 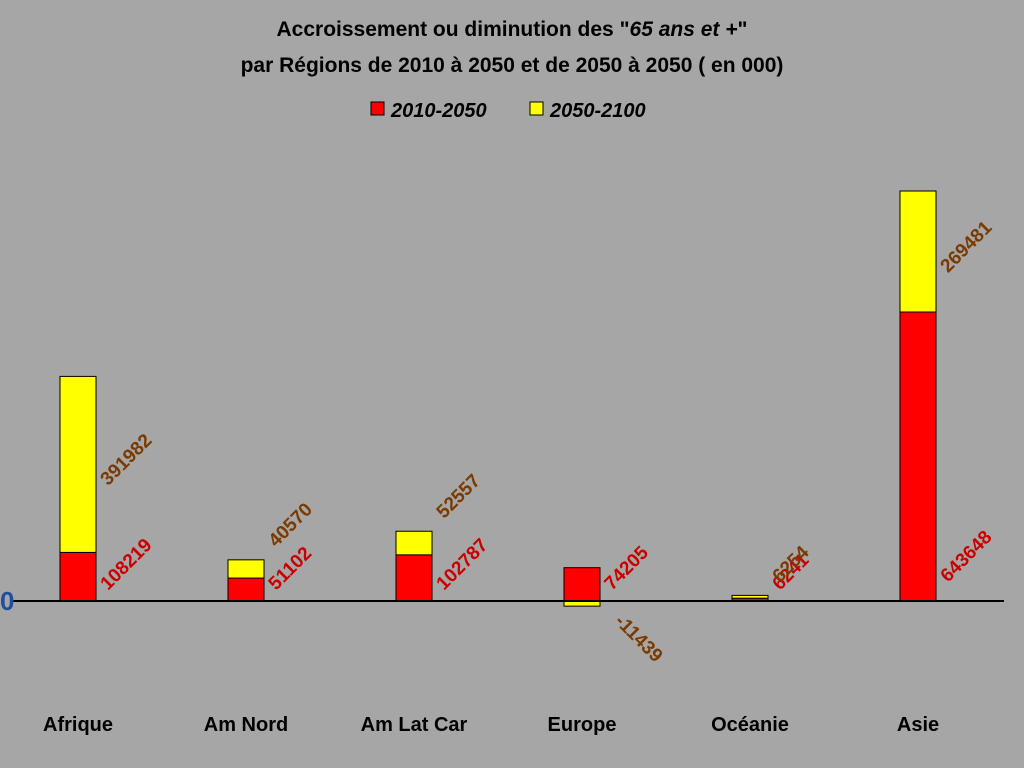 I want to click on legend-label-series-2: 2050-2100, so click(x=597, y=111).